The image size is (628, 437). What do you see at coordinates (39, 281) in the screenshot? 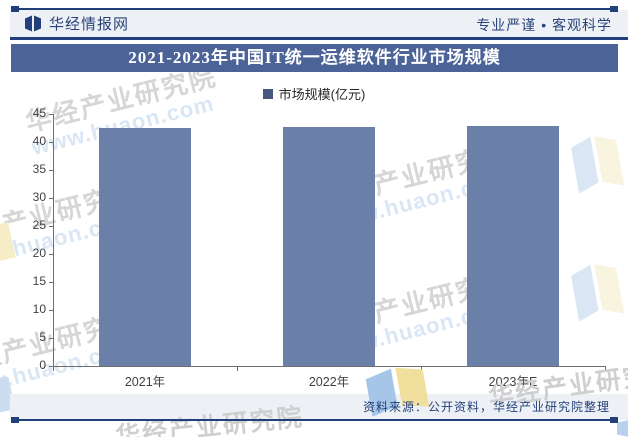
I see `y-tick-label: 15` at bounding box center [39, 281].